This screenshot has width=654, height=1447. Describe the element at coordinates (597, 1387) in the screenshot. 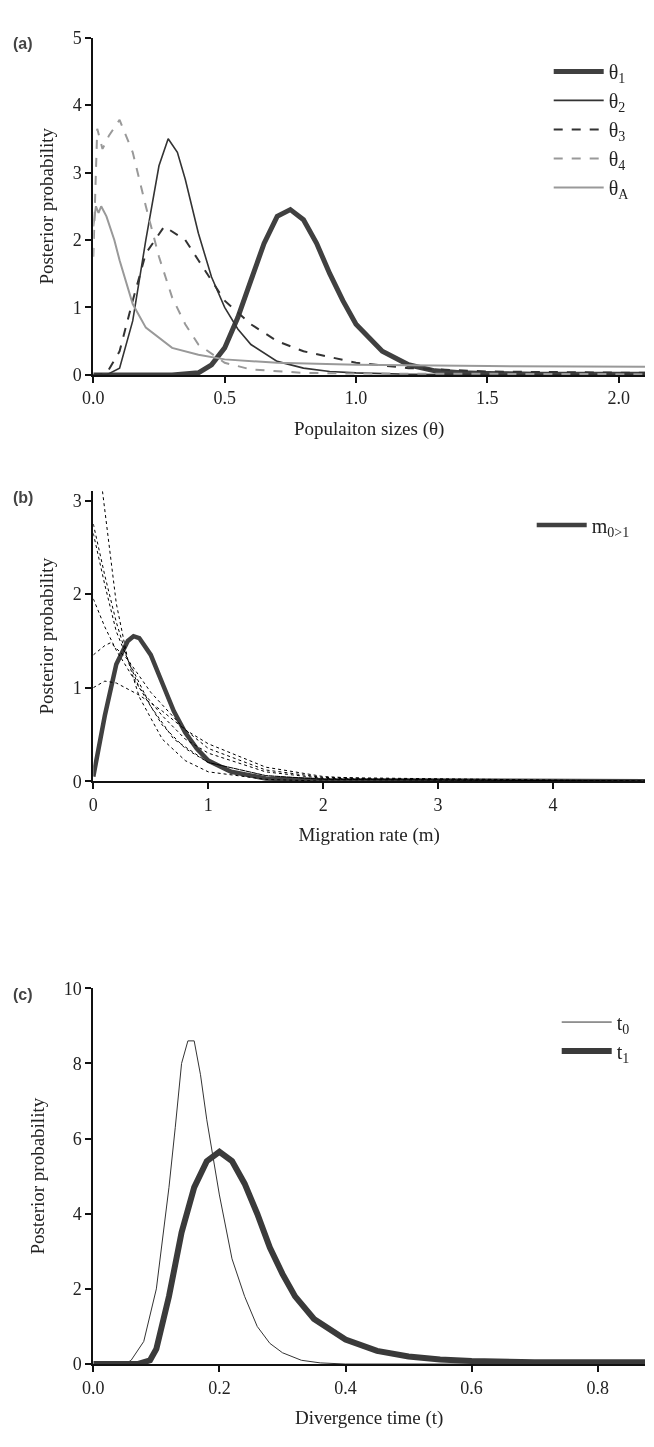

I see `x-tick-label: 0.8` at that location.